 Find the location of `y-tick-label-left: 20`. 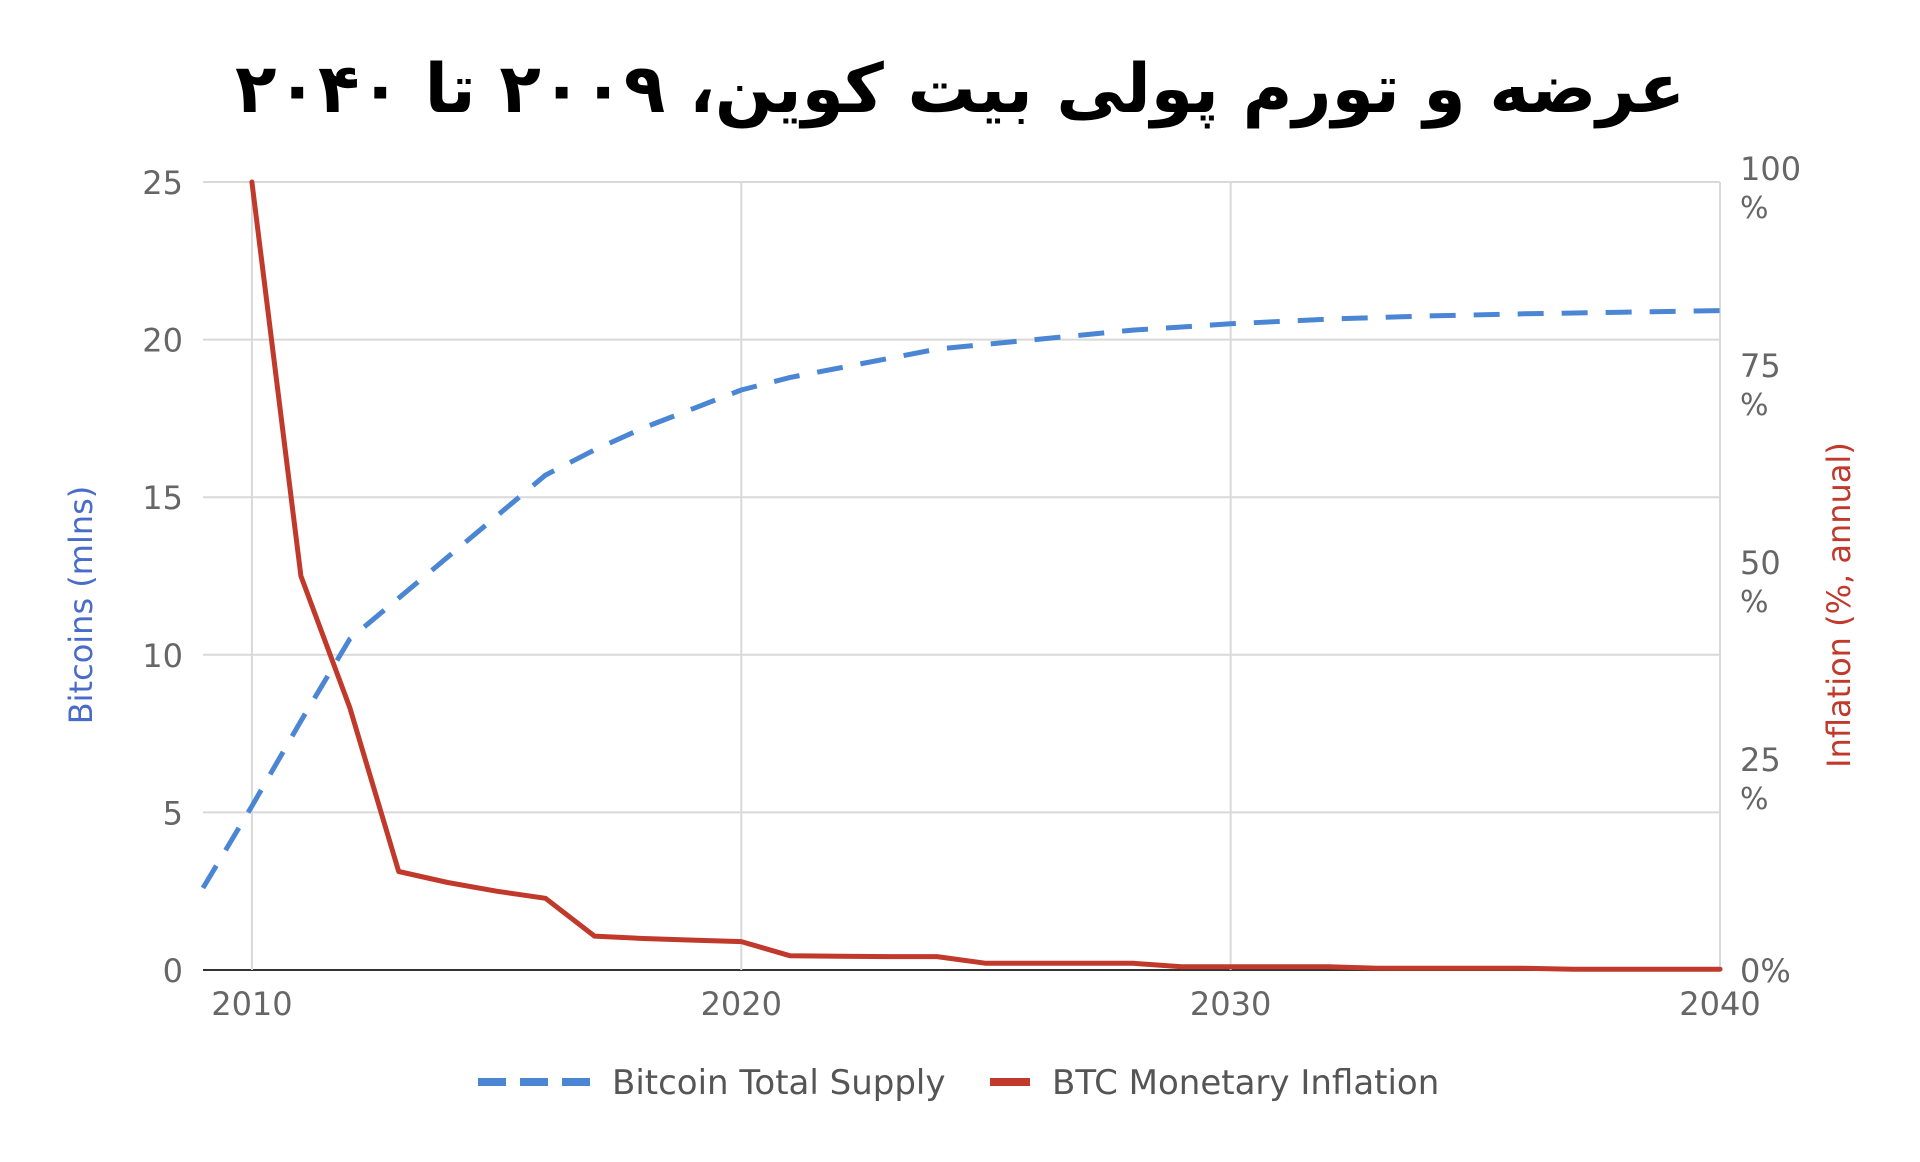

y-tick-label-left: 20 is located at coordinates (162, 341).